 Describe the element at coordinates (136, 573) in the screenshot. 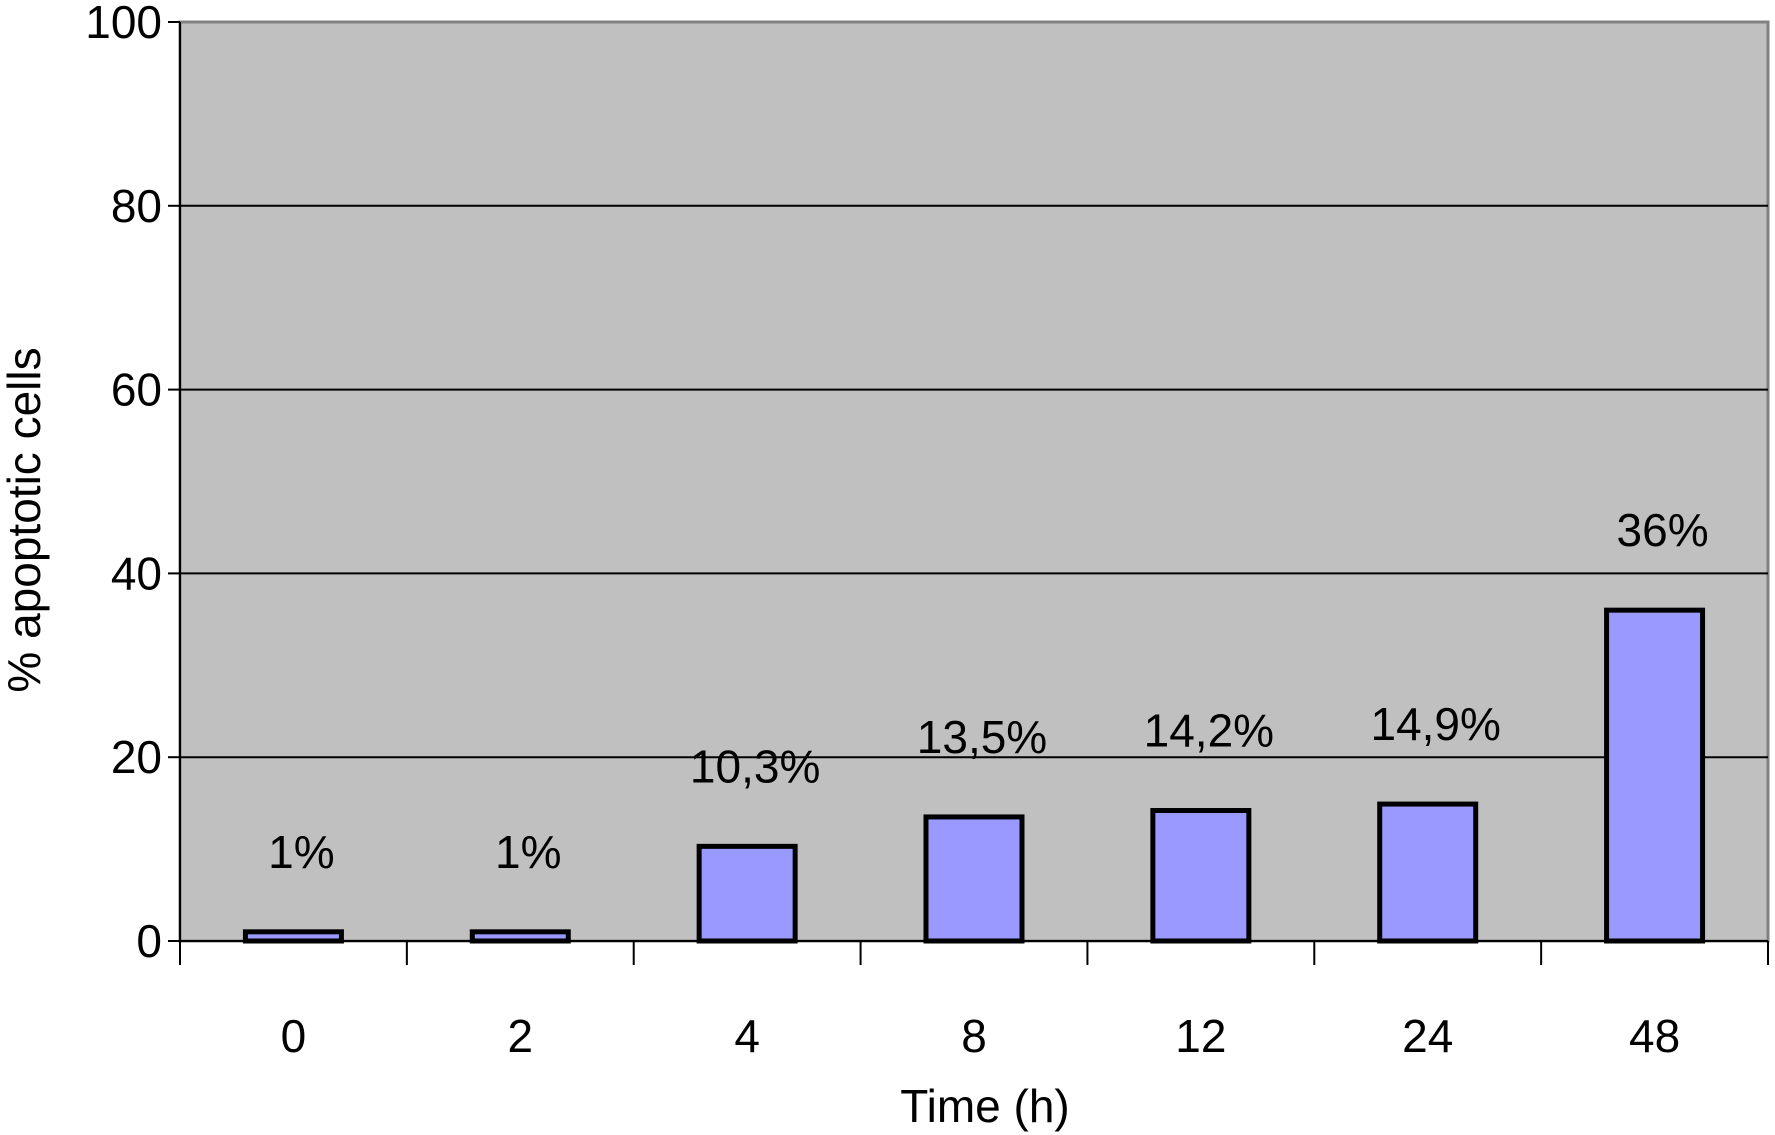

I see `y-tick-label: 40` at that location.